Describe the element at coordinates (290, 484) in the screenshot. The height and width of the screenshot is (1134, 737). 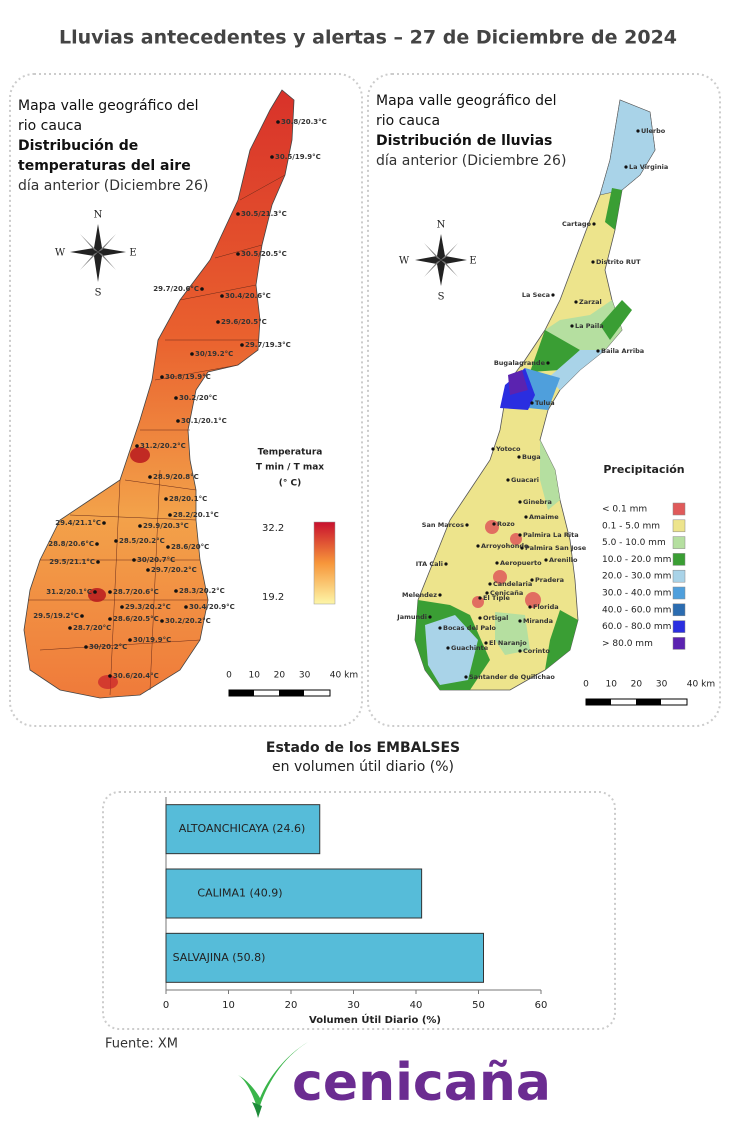
I see `legend-title: (° C)` at that location.